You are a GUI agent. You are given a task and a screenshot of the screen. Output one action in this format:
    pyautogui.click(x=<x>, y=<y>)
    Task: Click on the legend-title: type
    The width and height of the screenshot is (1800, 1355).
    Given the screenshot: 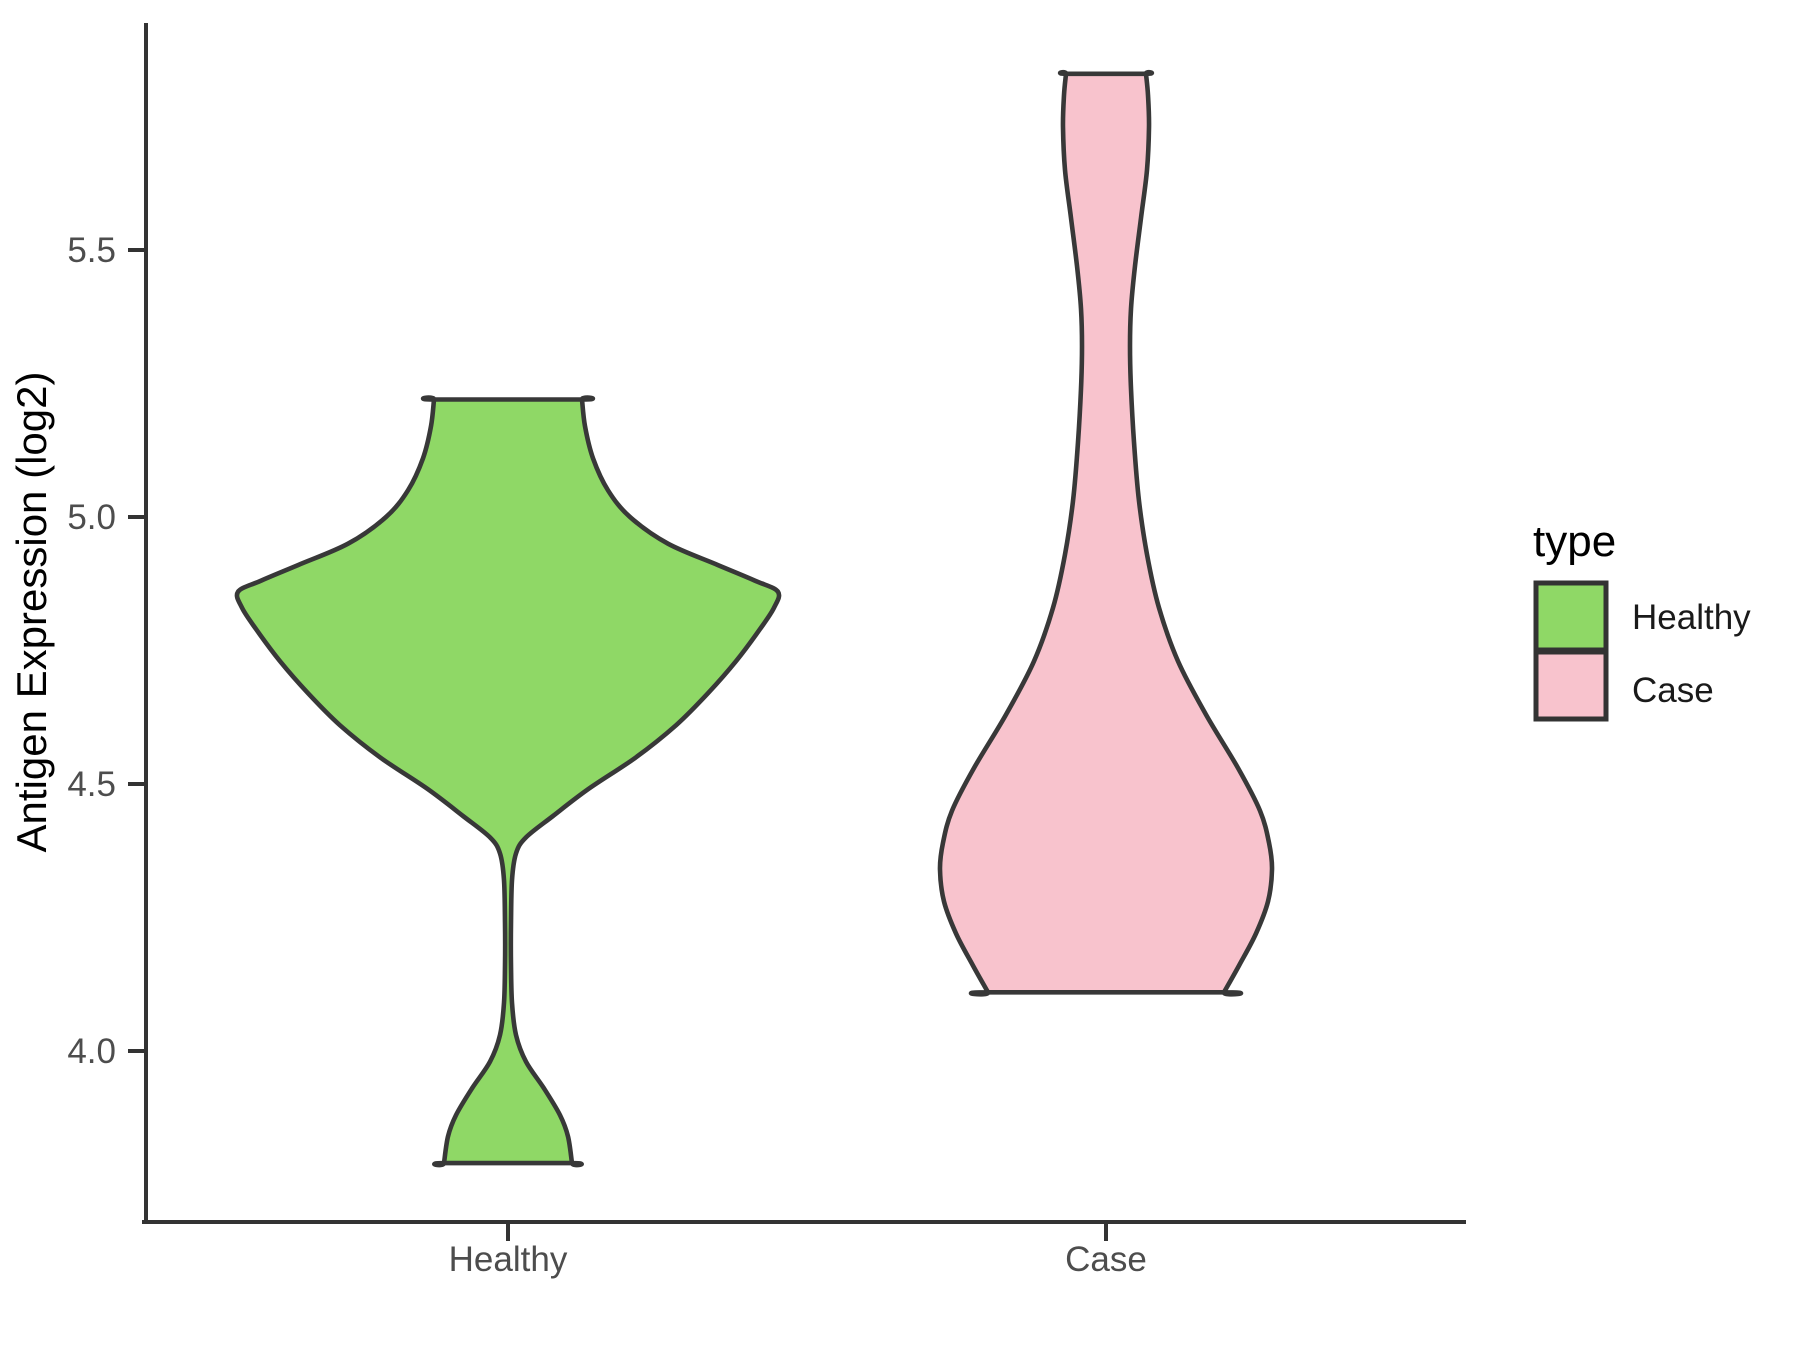 What is the action you would take?
    pyautogui.click(x=1574, y=541)
    